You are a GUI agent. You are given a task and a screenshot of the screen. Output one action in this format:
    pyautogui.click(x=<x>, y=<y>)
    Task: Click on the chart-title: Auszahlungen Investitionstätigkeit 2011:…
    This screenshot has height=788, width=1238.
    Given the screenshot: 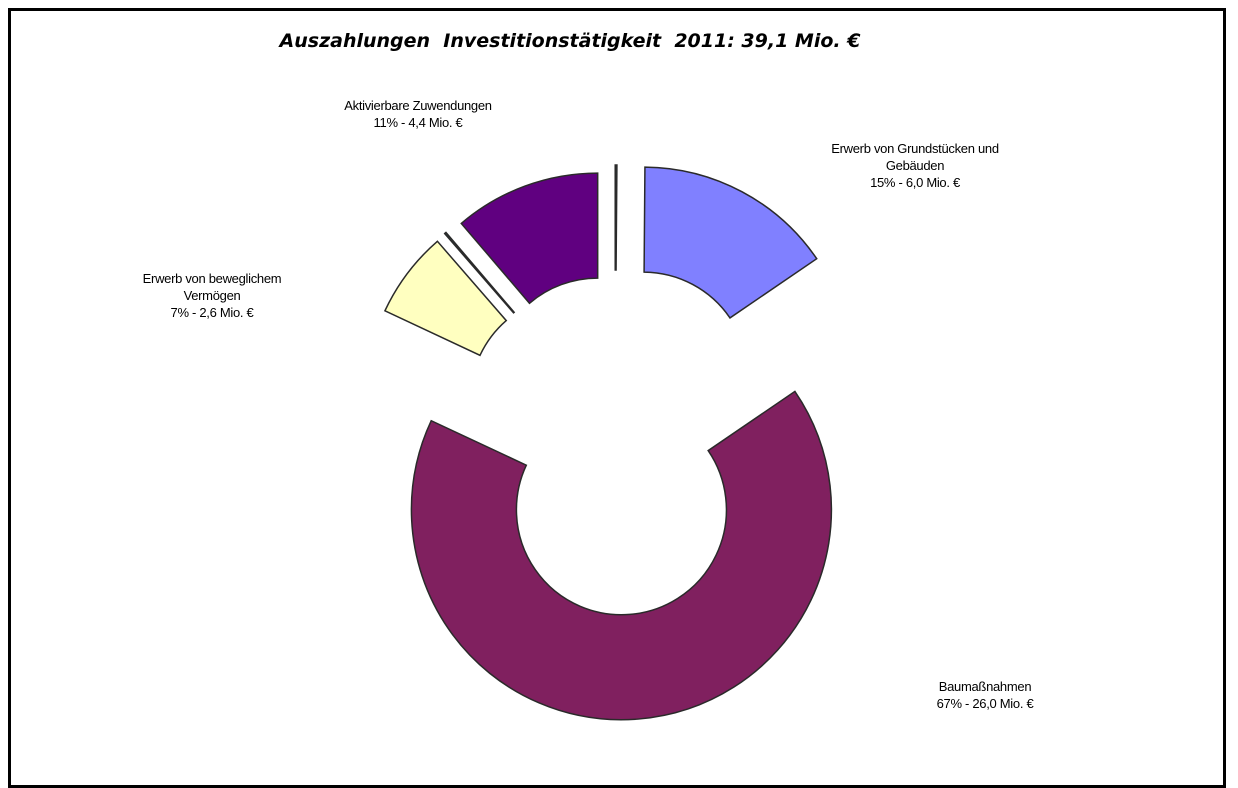 What is the action you would take?
    pyautogui.click(x=570, y=41)
    